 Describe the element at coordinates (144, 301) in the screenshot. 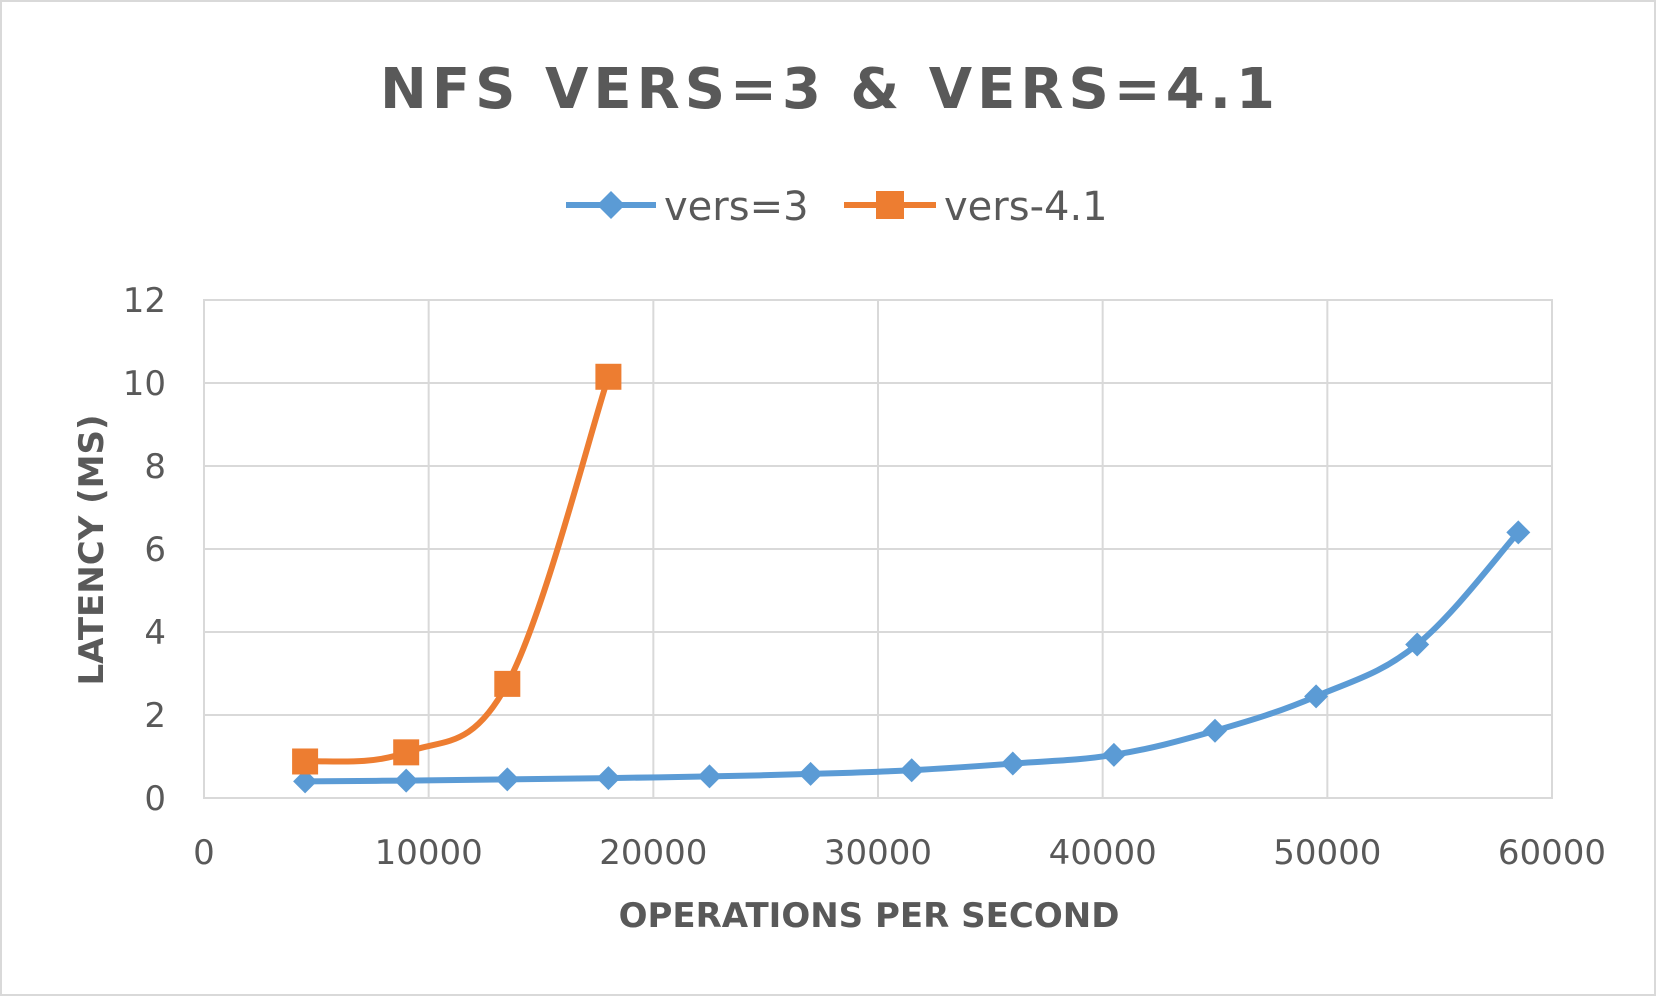

I see `y-tick-label: 12` at that location.